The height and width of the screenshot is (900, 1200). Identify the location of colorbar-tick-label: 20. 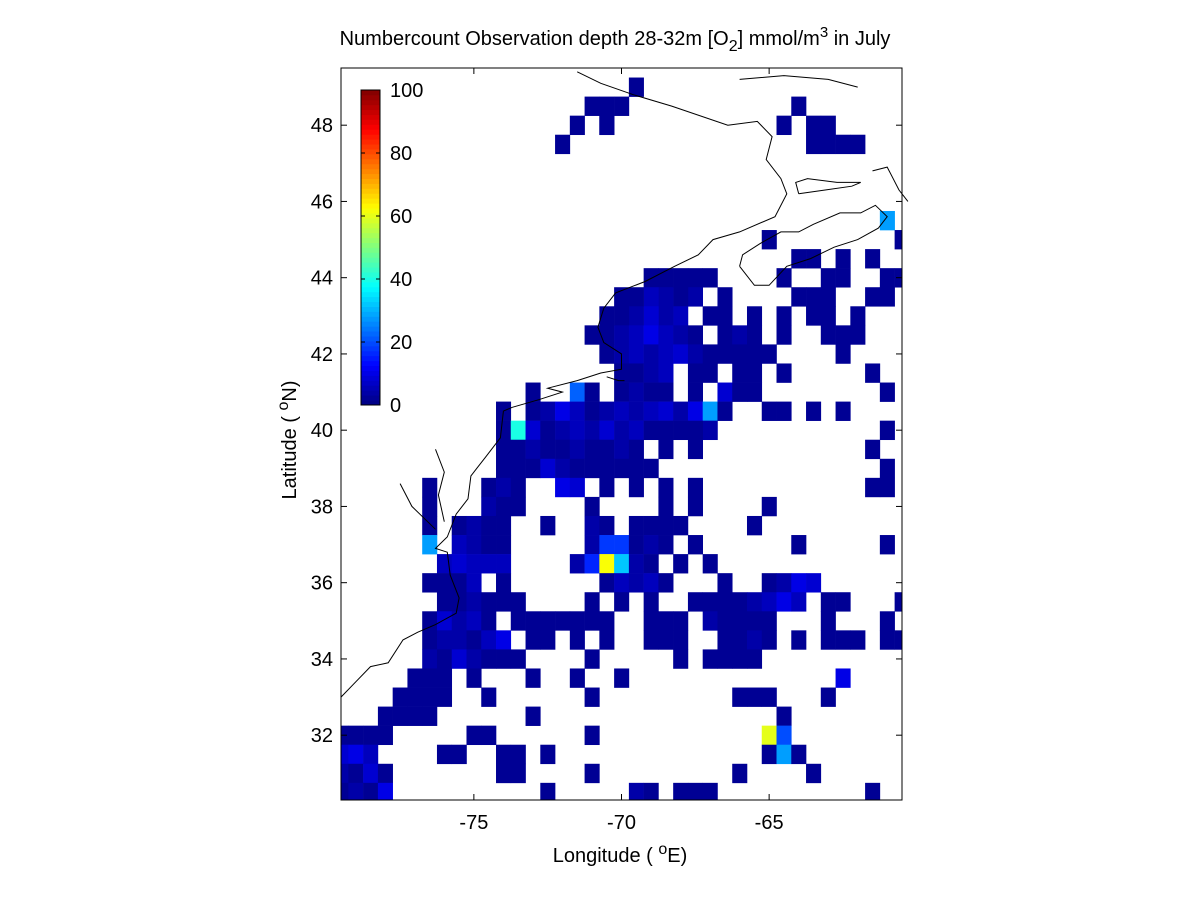
(401, 343).